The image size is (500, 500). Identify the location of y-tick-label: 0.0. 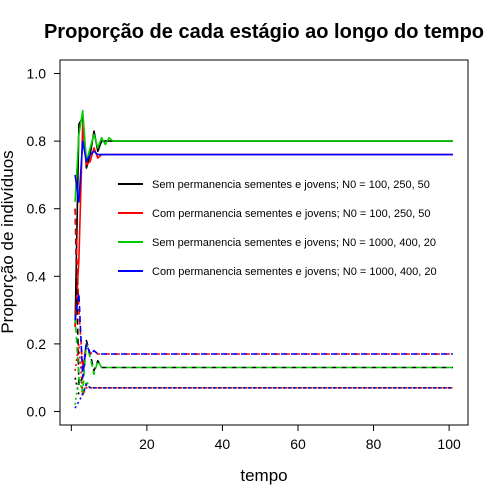
(37, 411).